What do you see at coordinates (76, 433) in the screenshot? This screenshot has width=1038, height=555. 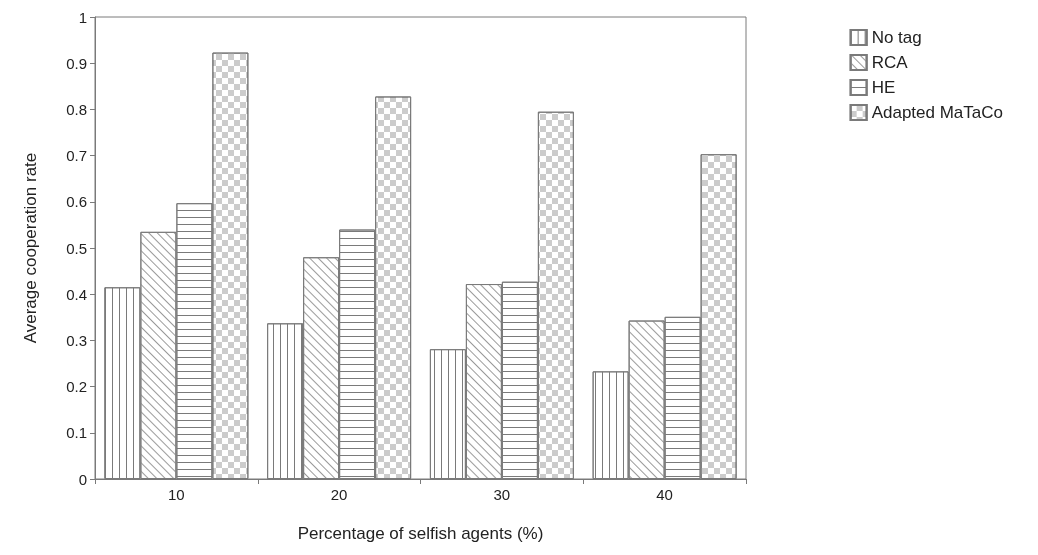 I see `y-tick-label: 0.1` at bounding box center [76, 433].